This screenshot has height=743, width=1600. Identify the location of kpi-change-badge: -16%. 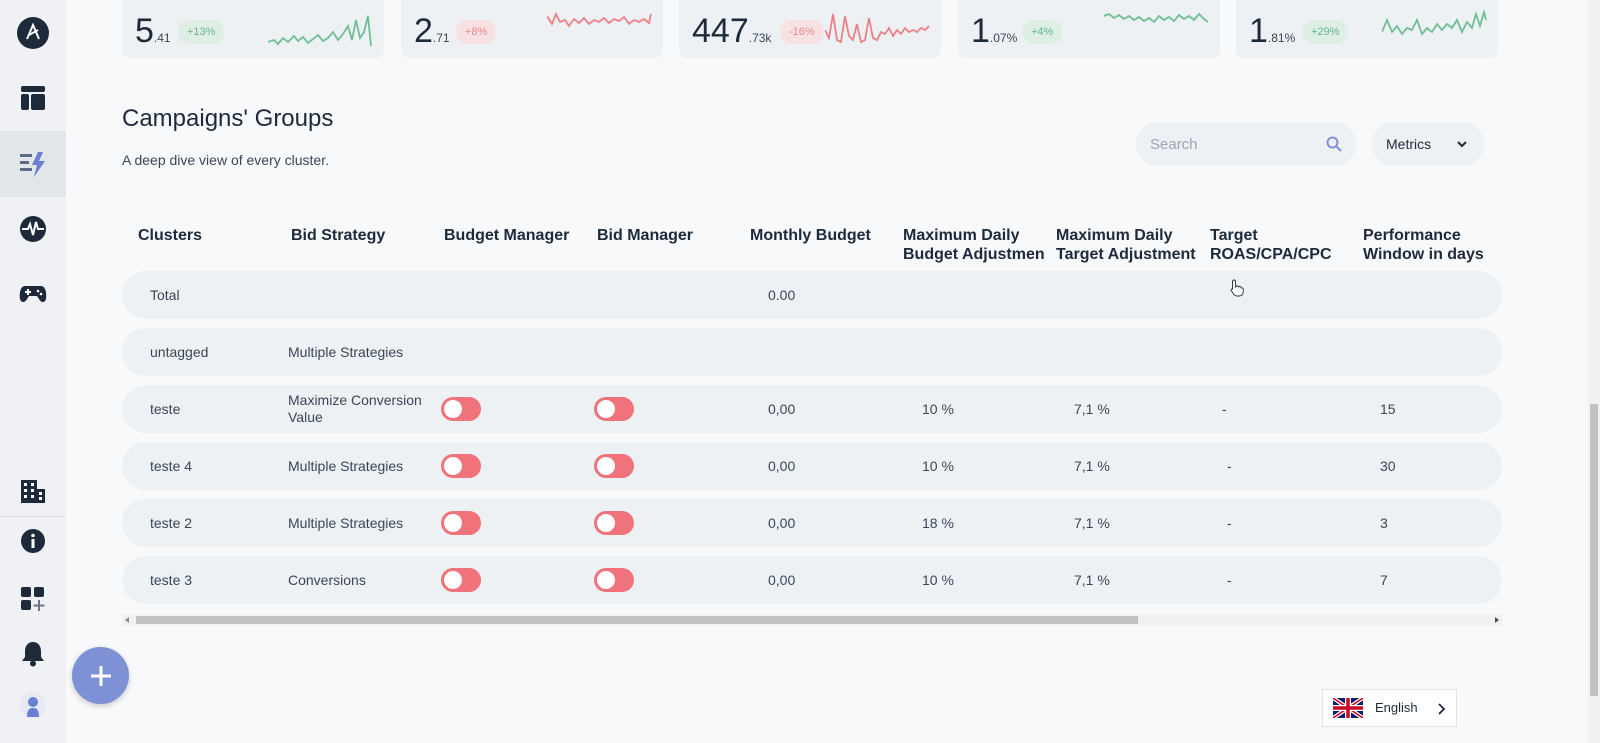
(802, 32).